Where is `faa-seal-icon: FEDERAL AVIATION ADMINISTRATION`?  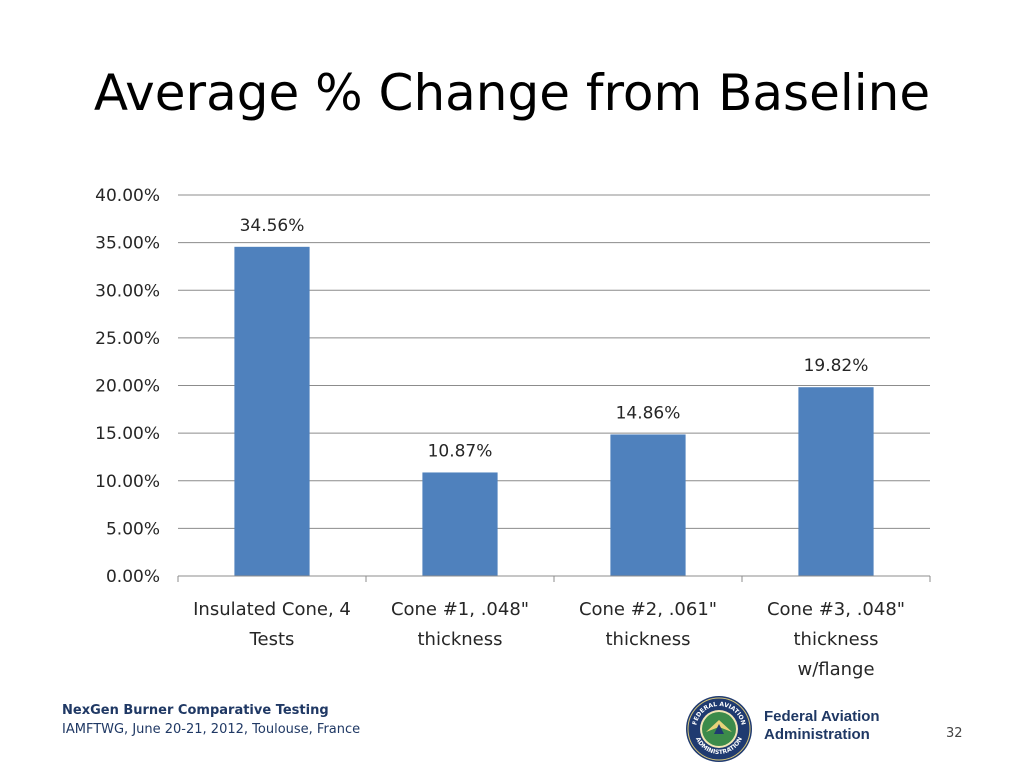
faa-seal-icon: FEDERAL AVIATION ADMINISTRATION is located at coordinates (719, 729).